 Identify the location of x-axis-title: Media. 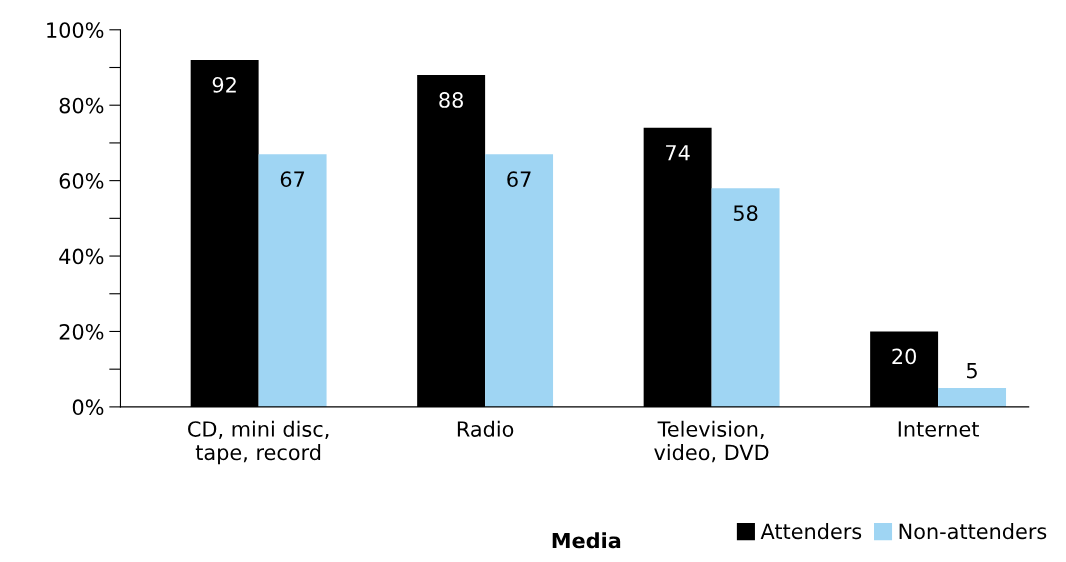
(586, 540).